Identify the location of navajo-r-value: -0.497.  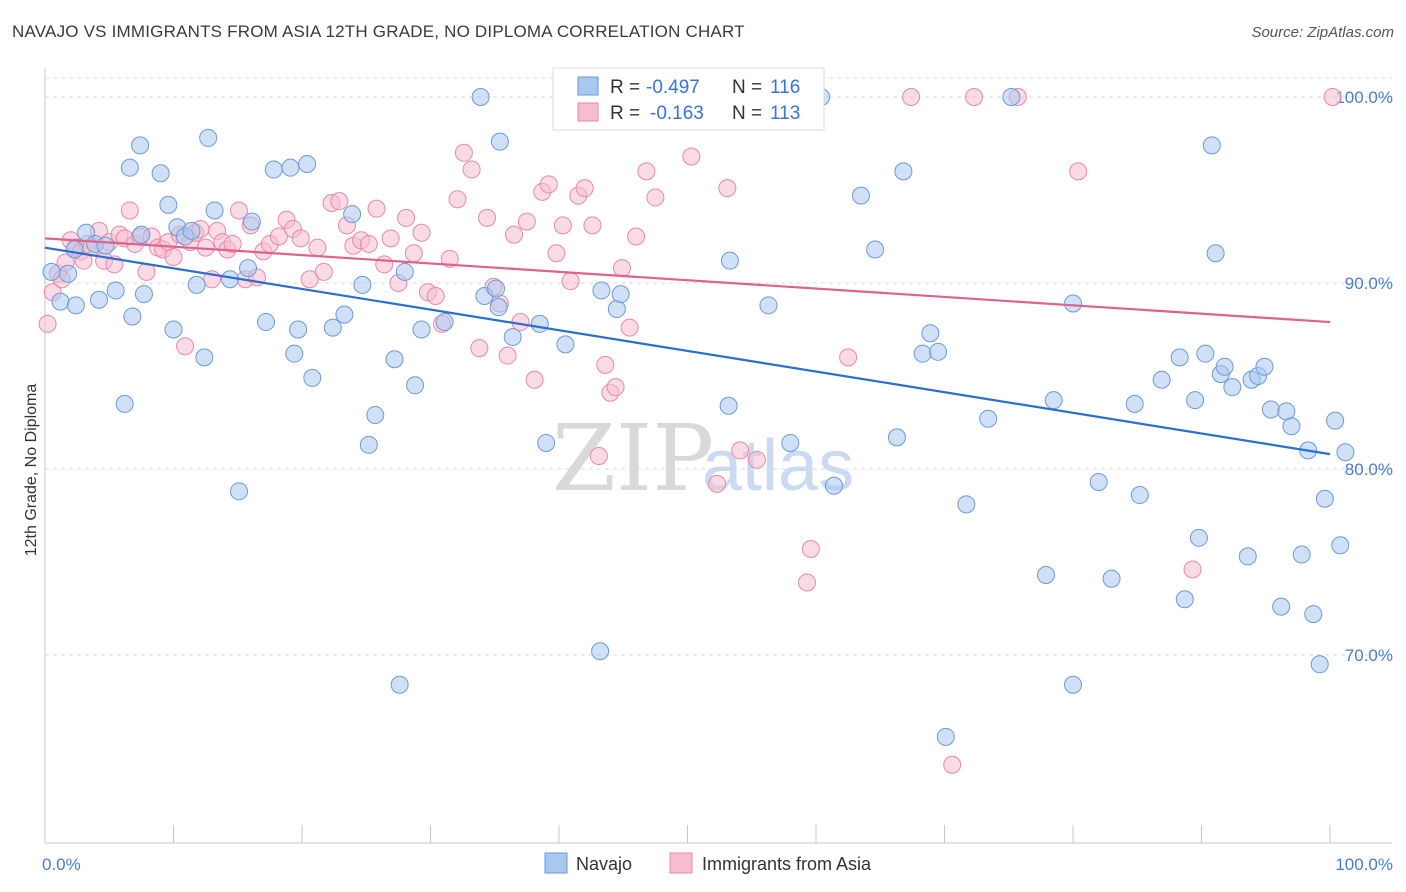
(673, 87).